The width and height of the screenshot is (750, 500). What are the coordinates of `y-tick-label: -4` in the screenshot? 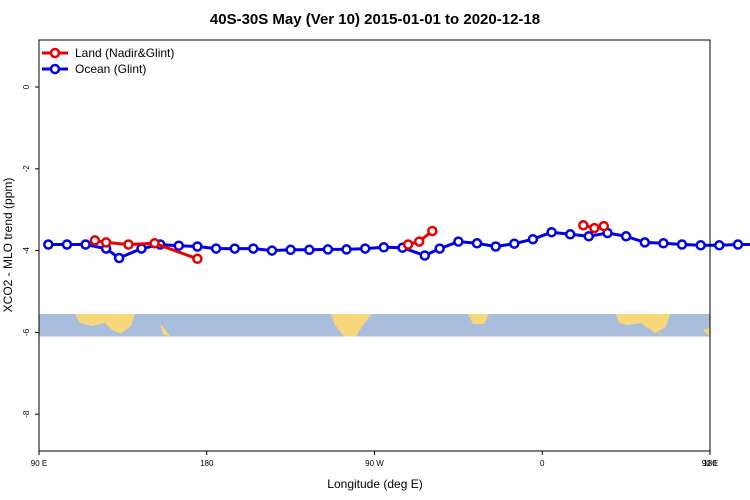 It's located at (26, 251).